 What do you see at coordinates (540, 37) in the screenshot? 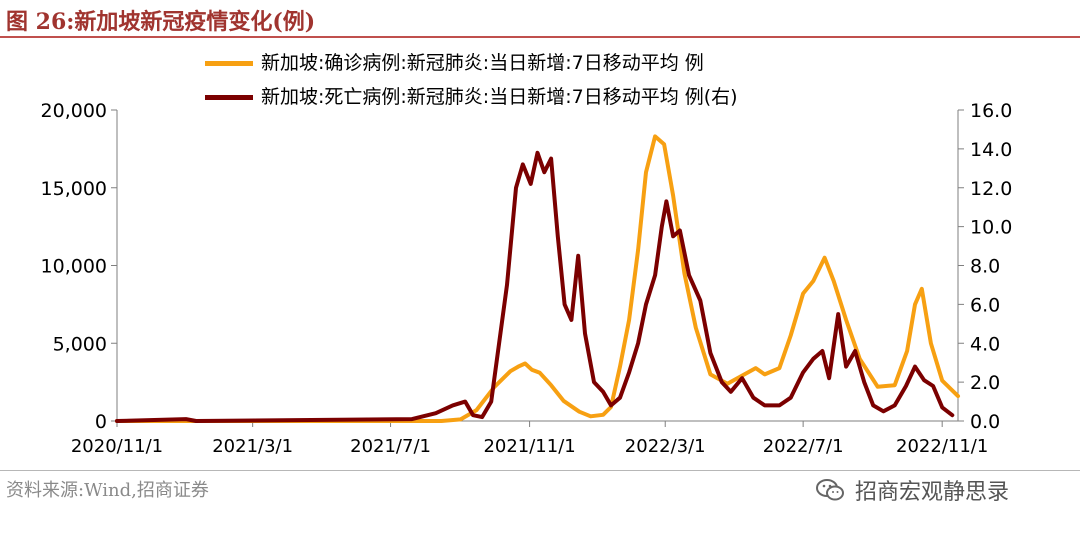
I see `title-divider` at bounding box center [540, 37].